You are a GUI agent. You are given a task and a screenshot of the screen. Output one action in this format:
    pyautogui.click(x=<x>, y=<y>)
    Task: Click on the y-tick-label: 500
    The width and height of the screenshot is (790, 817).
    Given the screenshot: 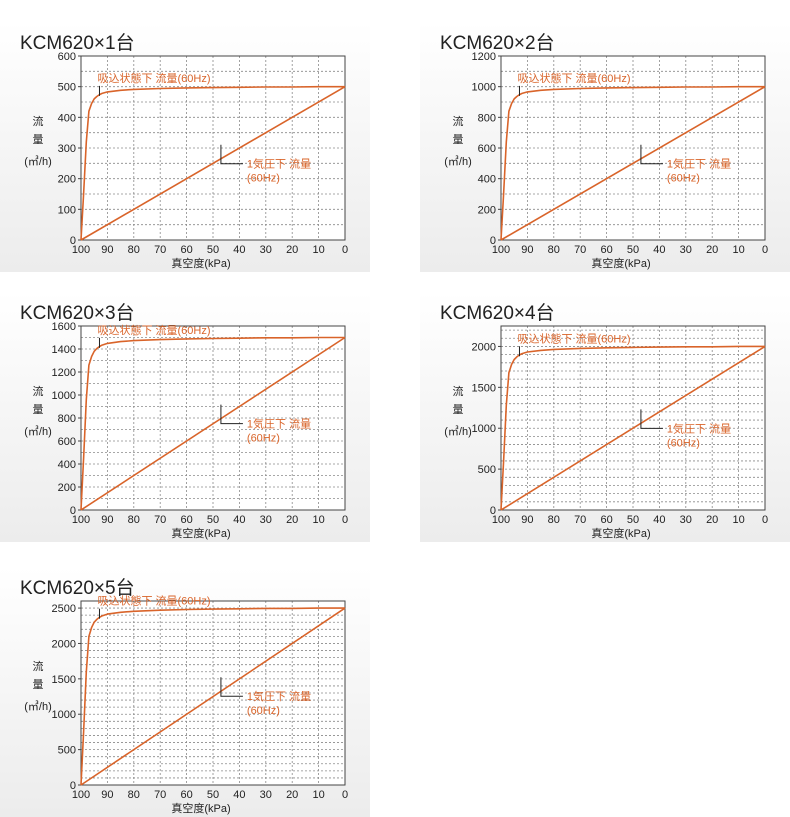 What is the action you would take?
    pyautogui.click(x=487, y=470)
    